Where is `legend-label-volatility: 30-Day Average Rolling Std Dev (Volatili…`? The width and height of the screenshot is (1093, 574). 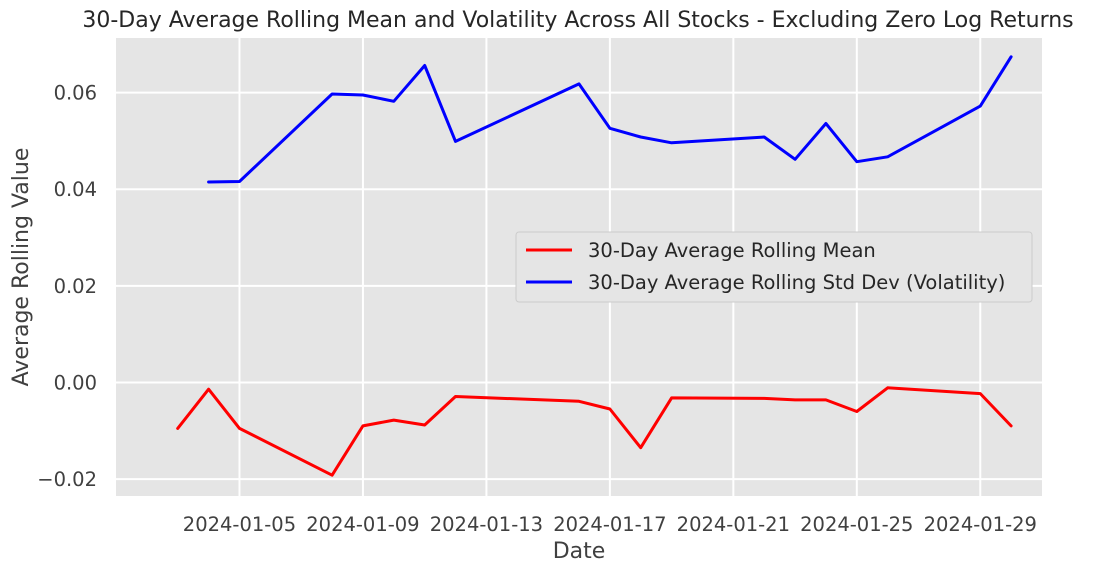
legend-label-volatility: 30-Day Average Rolling Std Dev (Volatili… is located at coordinates (796, 282).